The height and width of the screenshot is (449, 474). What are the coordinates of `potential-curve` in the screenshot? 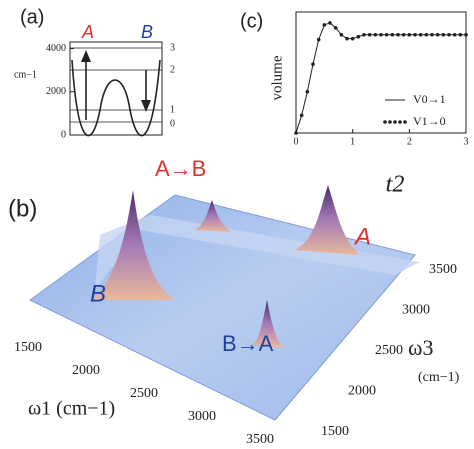 It's located at (116, 98).